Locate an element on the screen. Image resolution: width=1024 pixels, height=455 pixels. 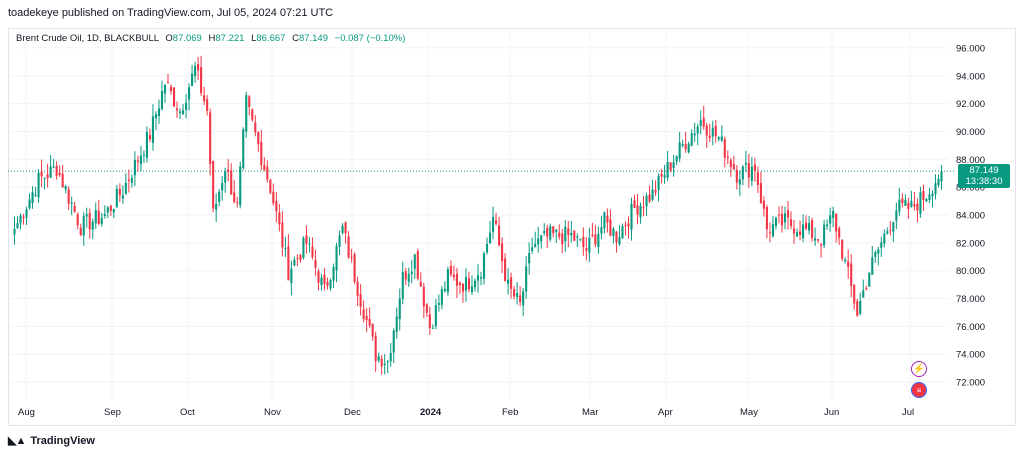
flash-icon: ⚡ is located at coordinates (919, 369).